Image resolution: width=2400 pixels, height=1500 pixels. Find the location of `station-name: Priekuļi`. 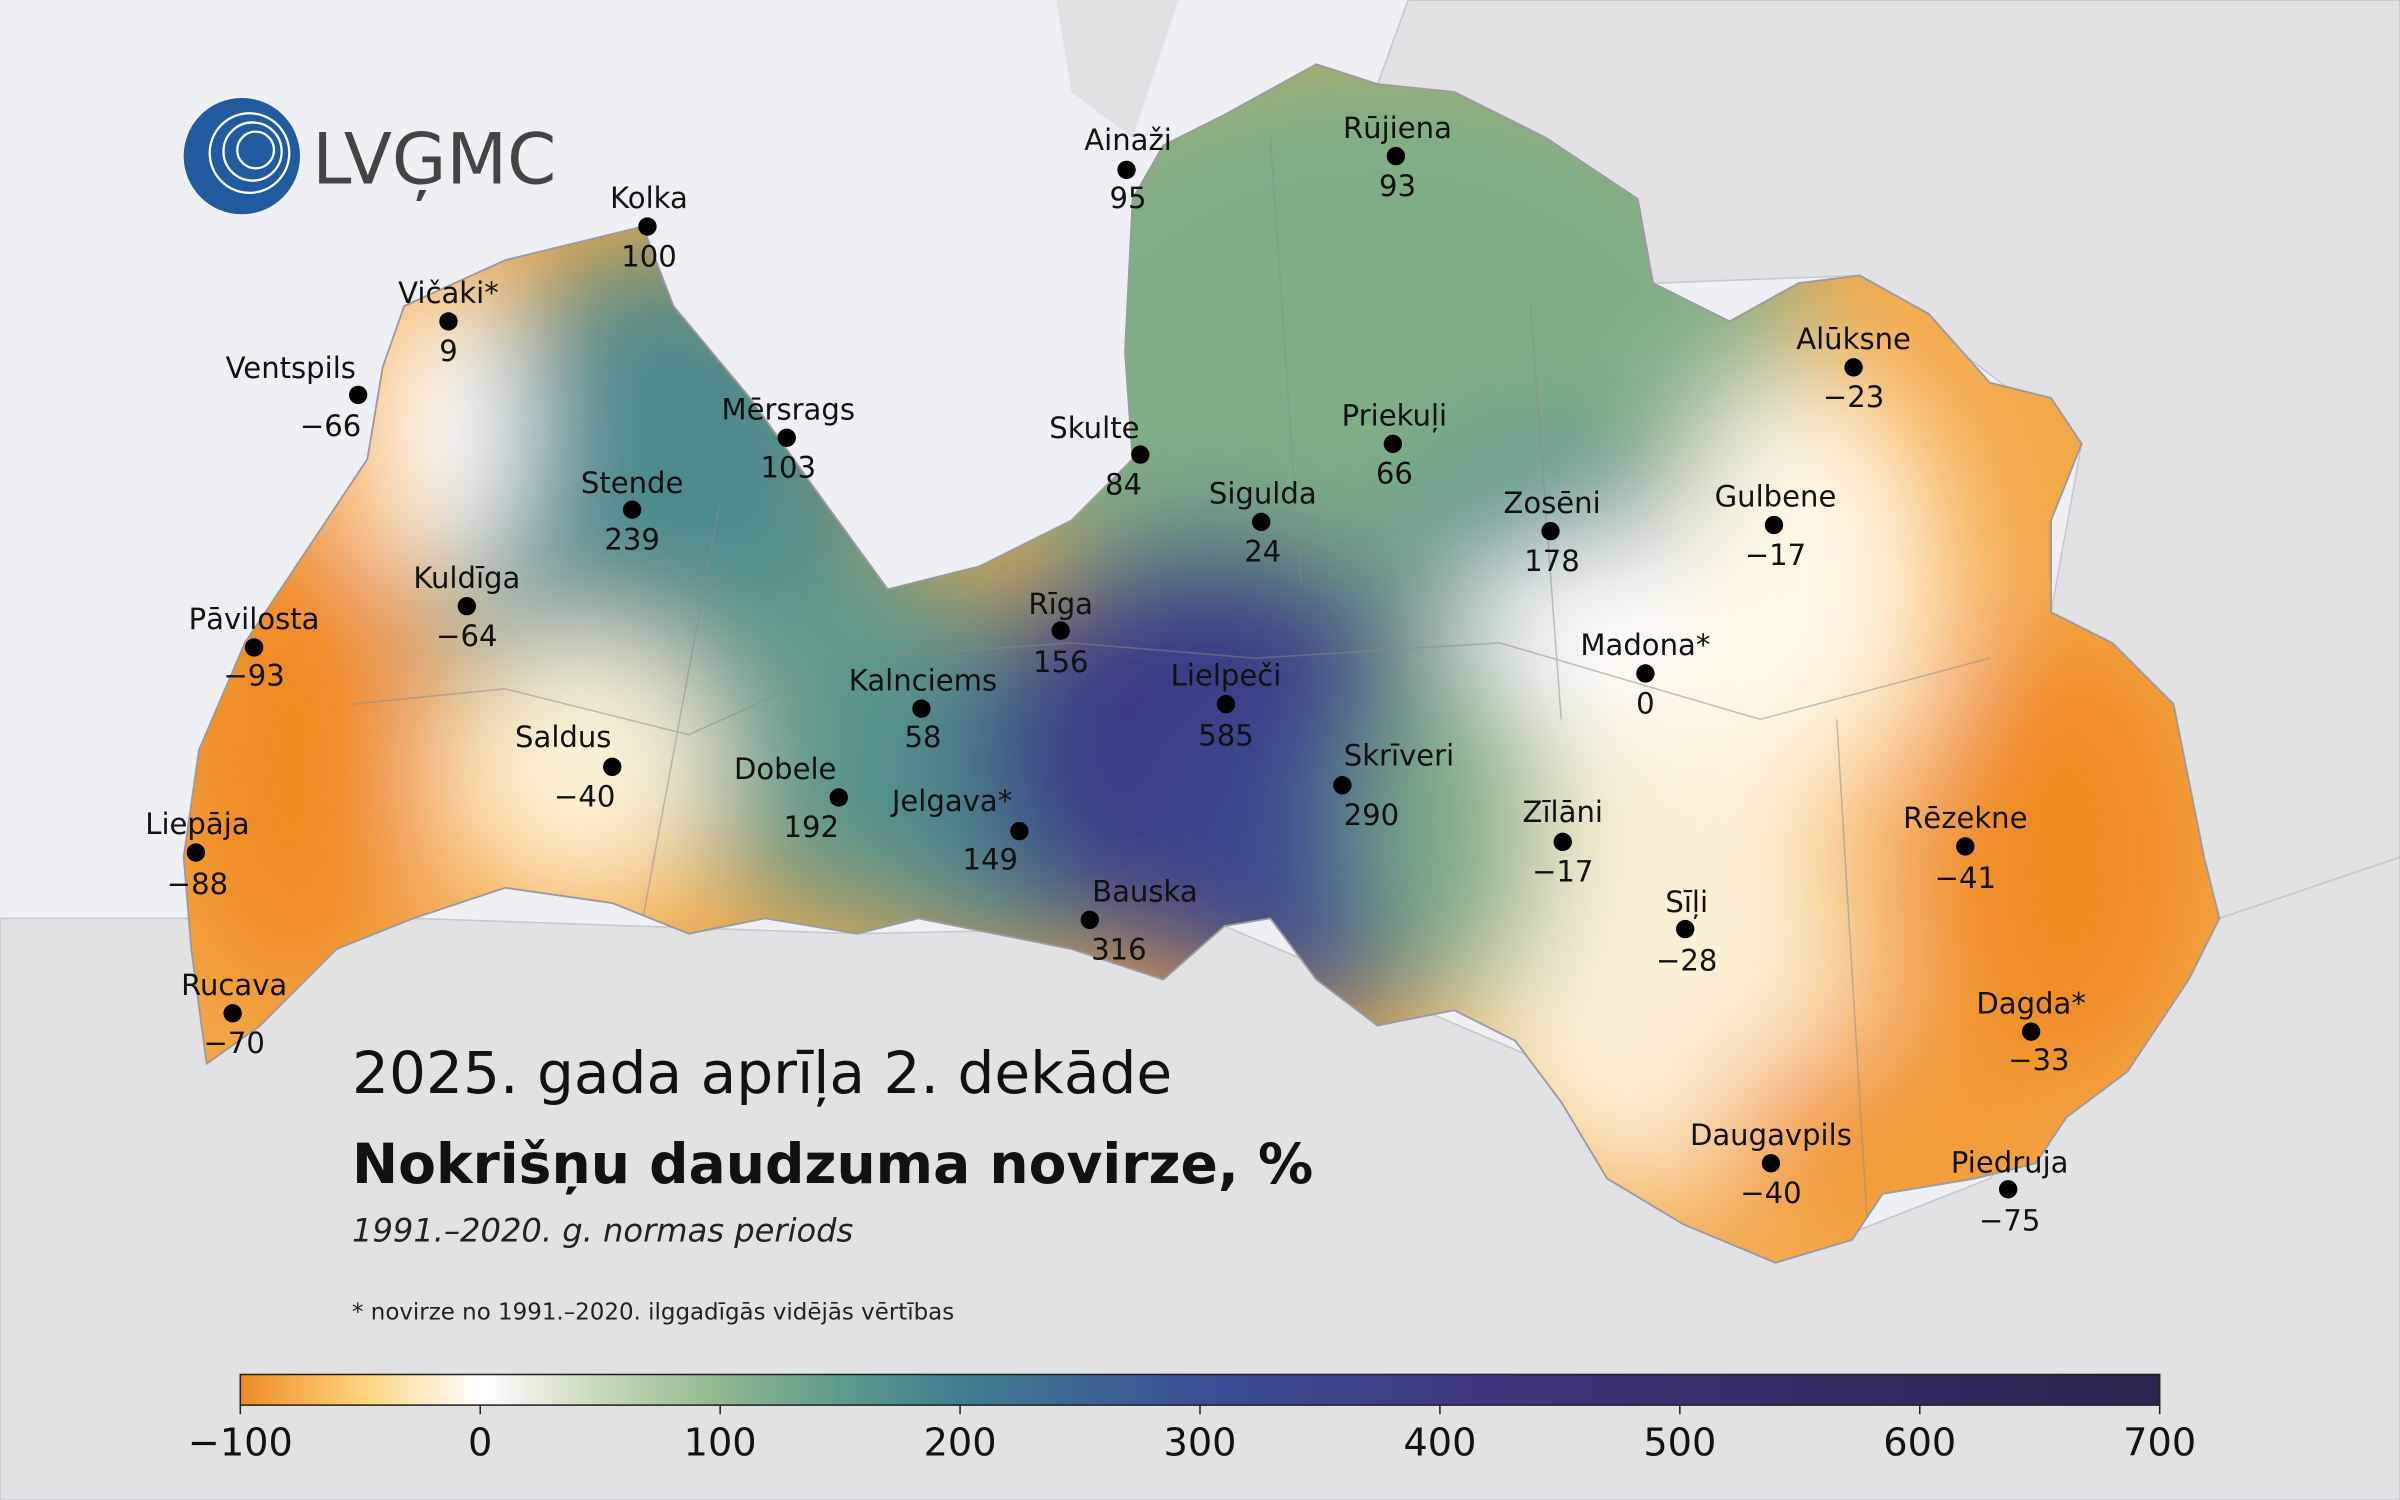

station-name: Priekuļi is located at coordinates (1394, 416).